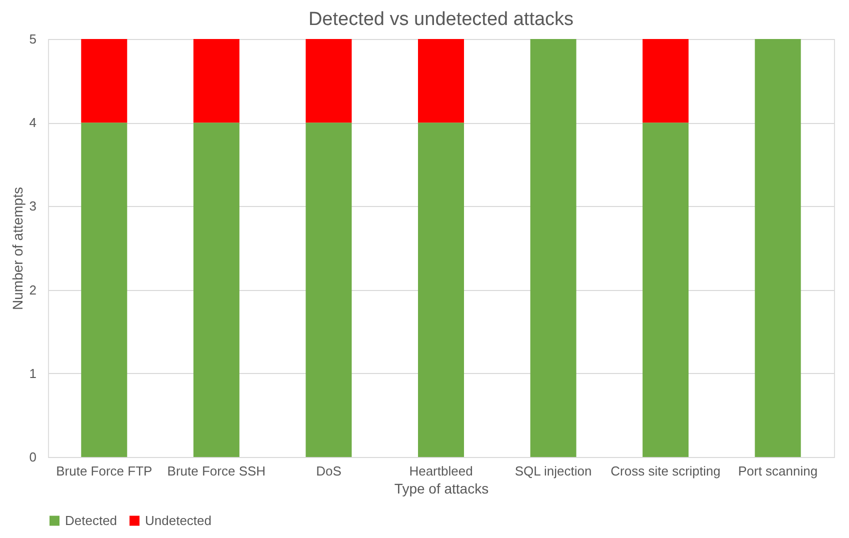 The image size is (849, 538). What do you see at coordinates (441, 471) in the screenshot?
I see `x-tick-label: Heartbleed` at bounding box center [441, 471].